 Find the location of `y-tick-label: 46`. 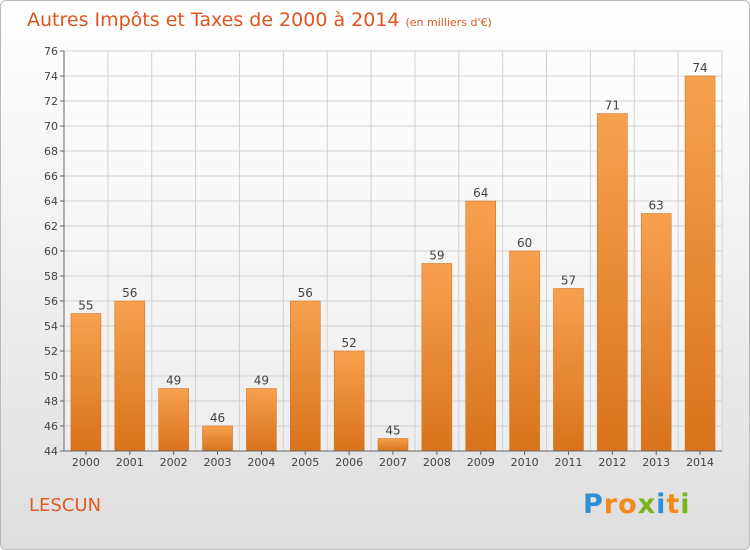

y-tick-label: 46 is located at coordinates (51, 426).